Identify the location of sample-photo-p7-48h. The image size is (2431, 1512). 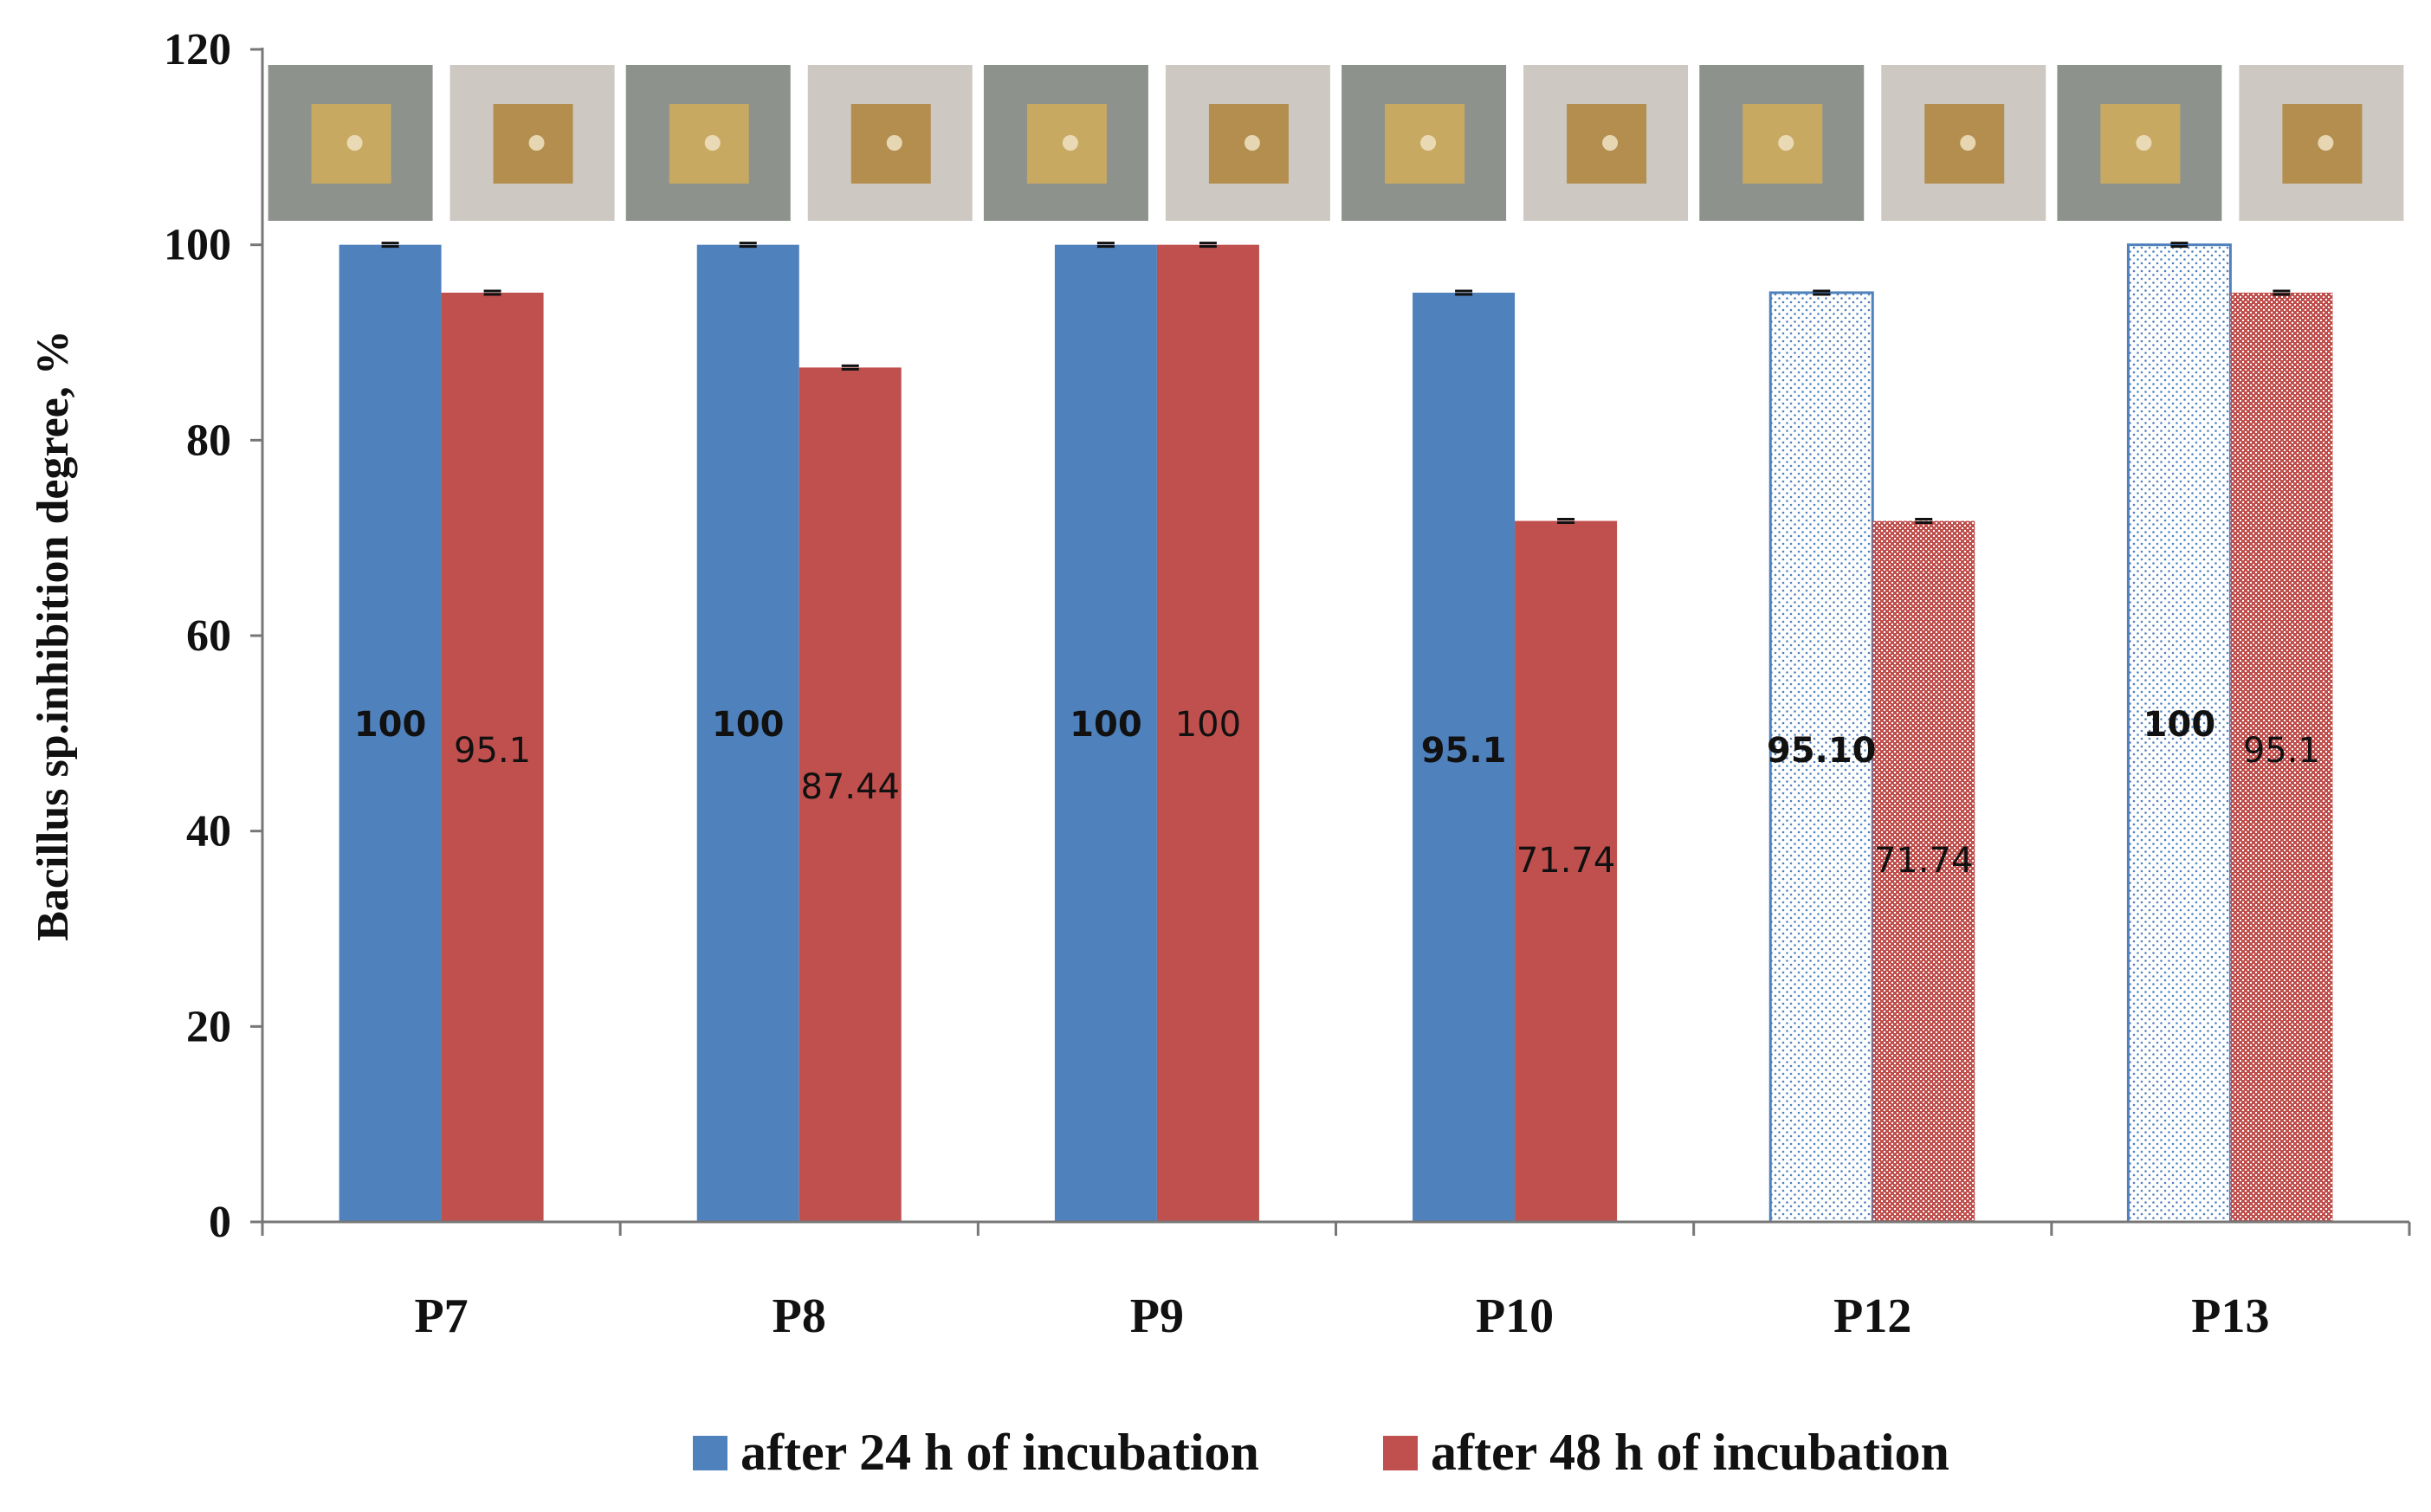
(532, 143).